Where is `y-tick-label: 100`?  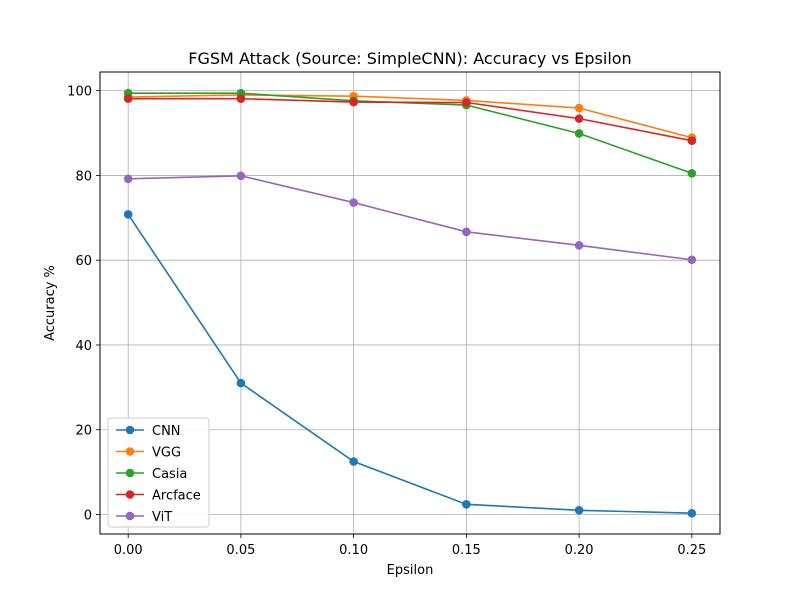
y-tick-label: 100 is located at coordinates (79, 92).